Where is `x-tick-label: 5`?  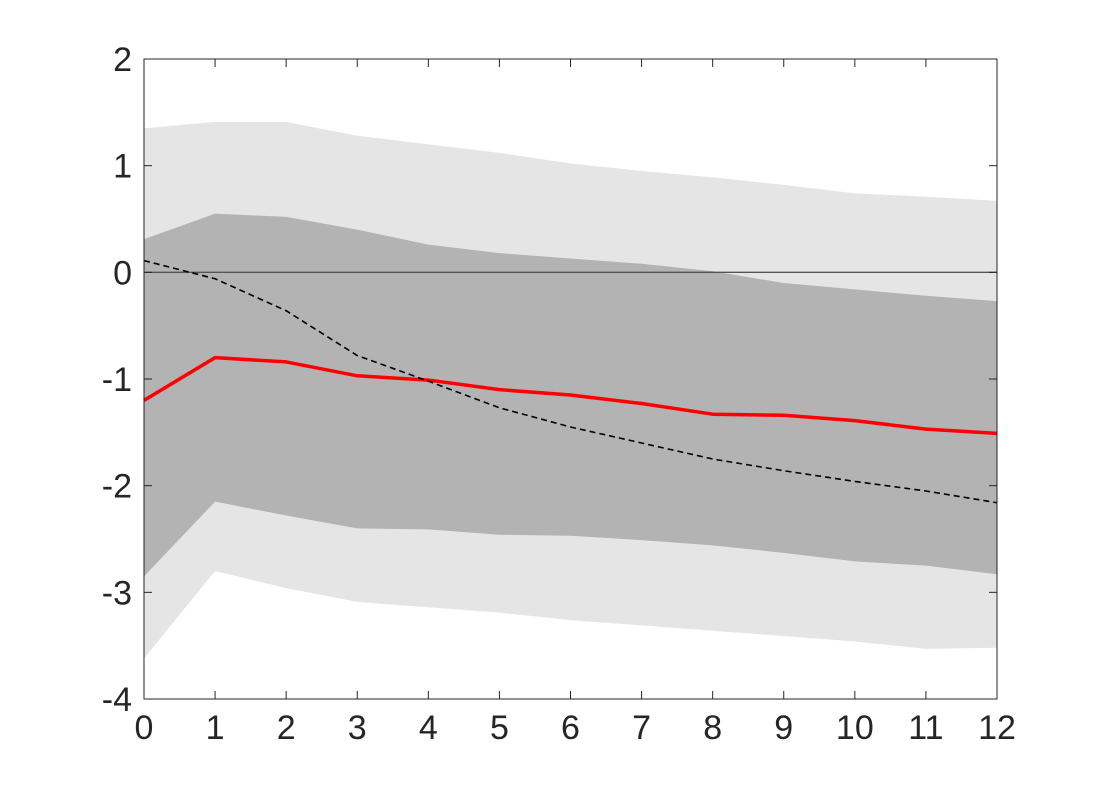 x-tick-label: 5 is located at coordinates (499, 728).